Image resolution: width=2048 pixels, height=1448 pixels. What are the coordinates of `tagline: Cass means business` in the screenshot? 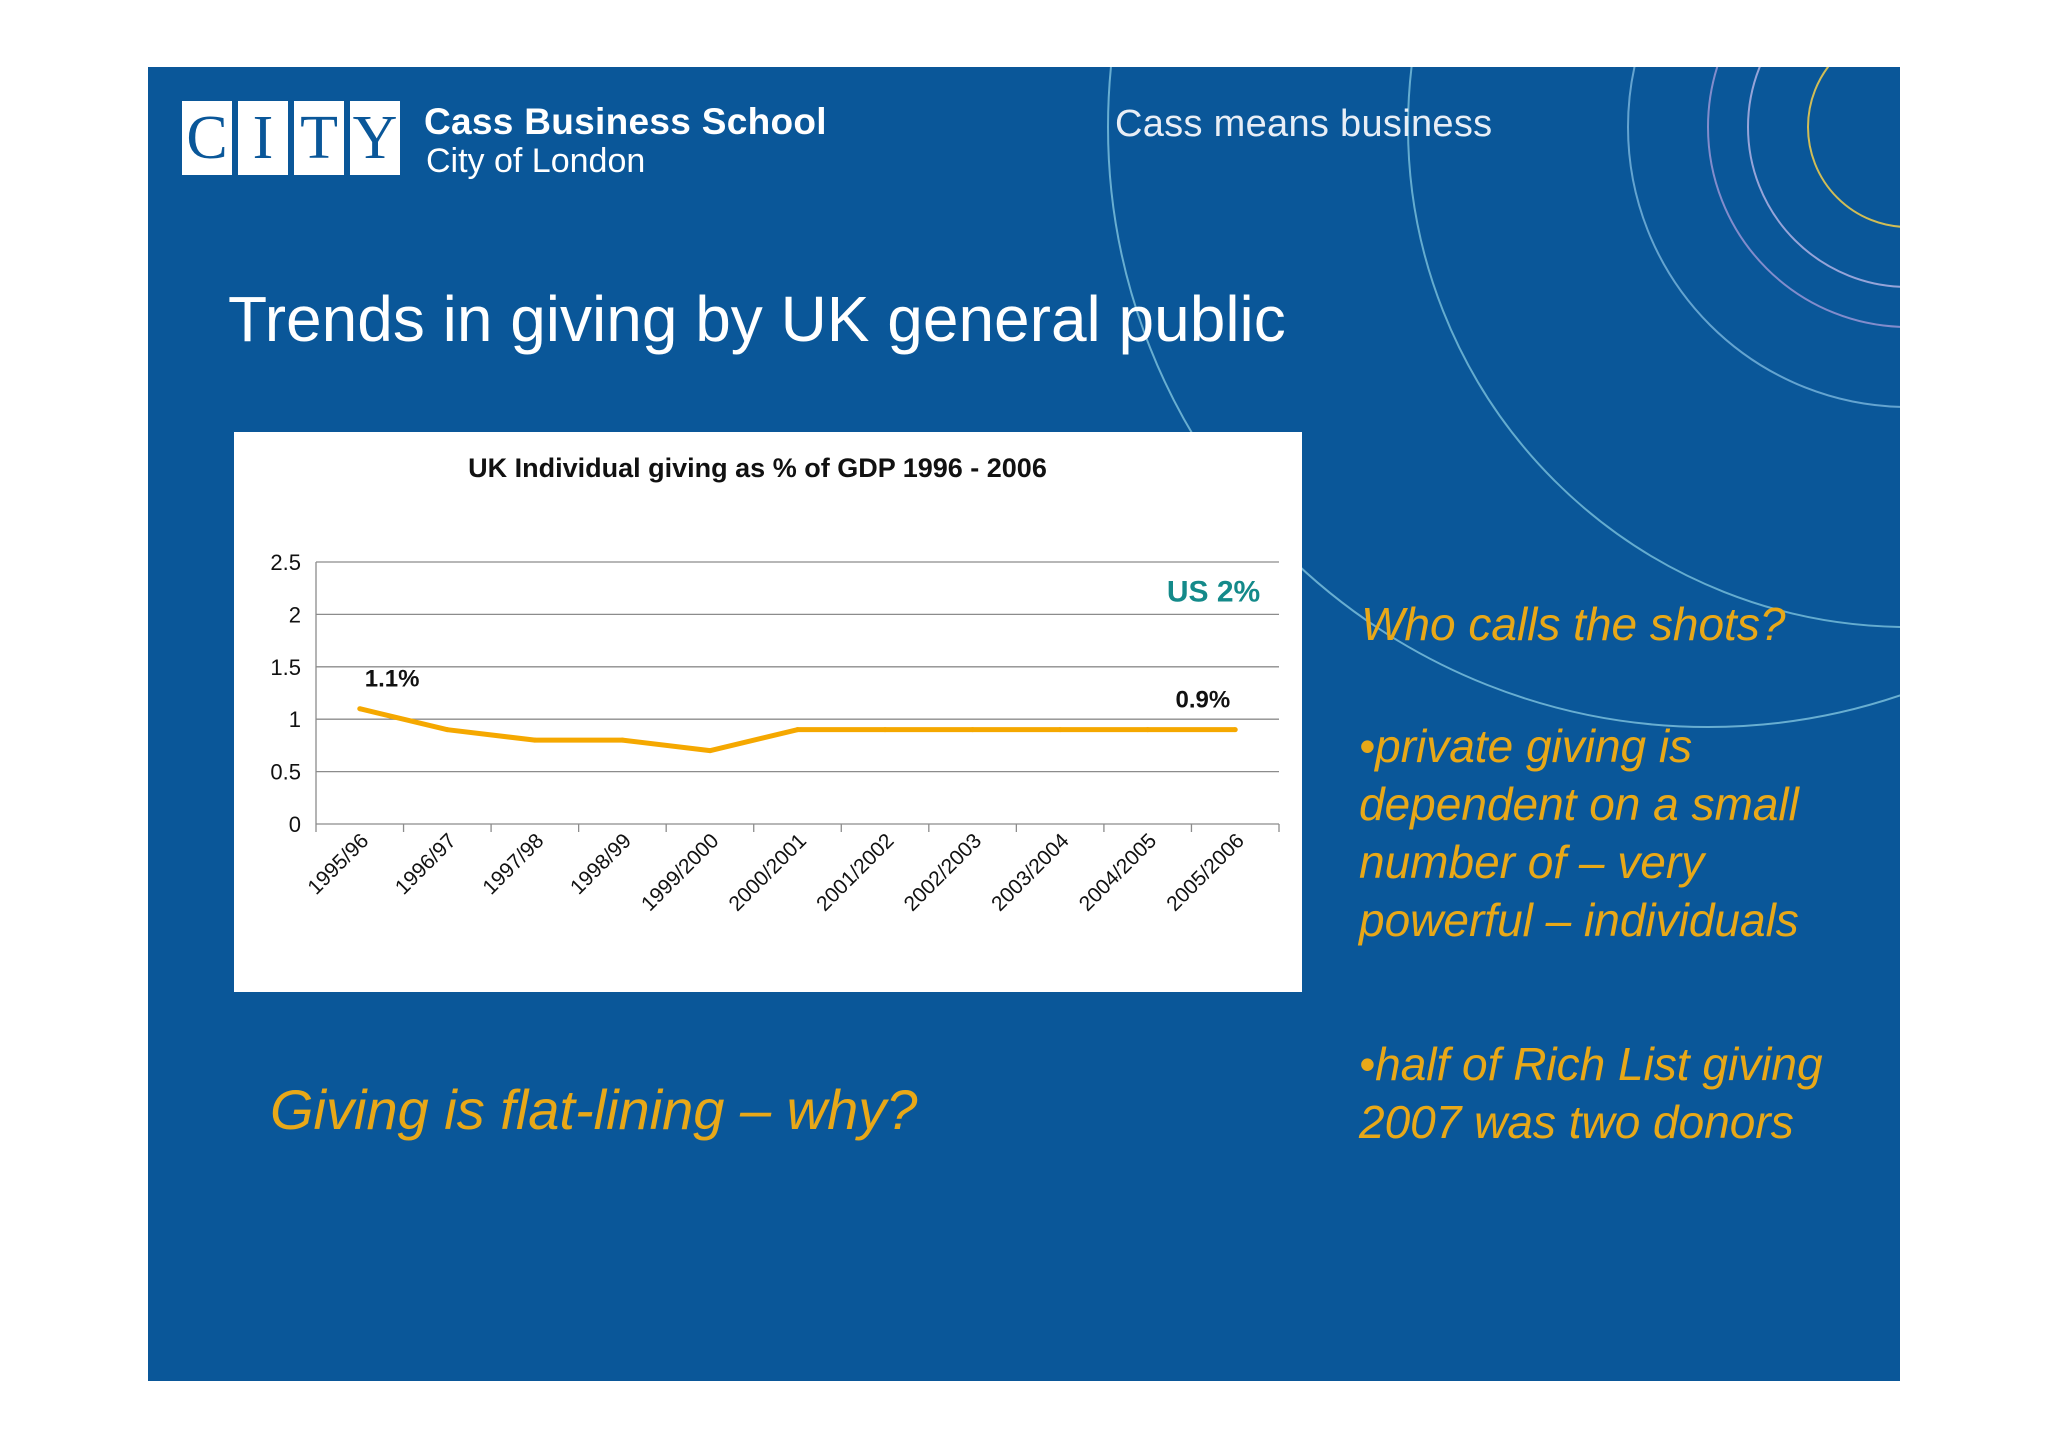 It's located at (1304, 124).